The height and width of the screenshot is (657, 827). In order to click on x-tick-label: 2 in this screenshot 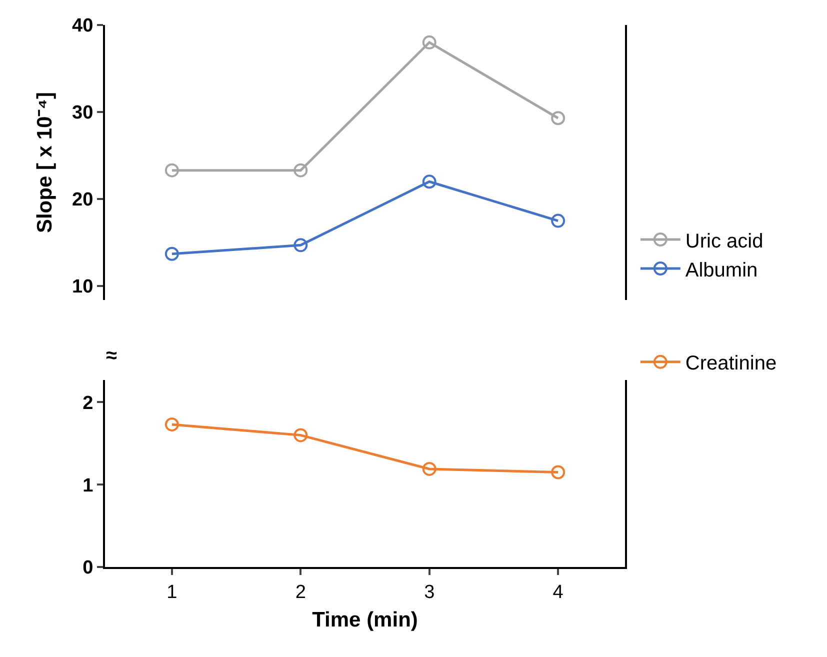, I will do `click(300, 592)`.